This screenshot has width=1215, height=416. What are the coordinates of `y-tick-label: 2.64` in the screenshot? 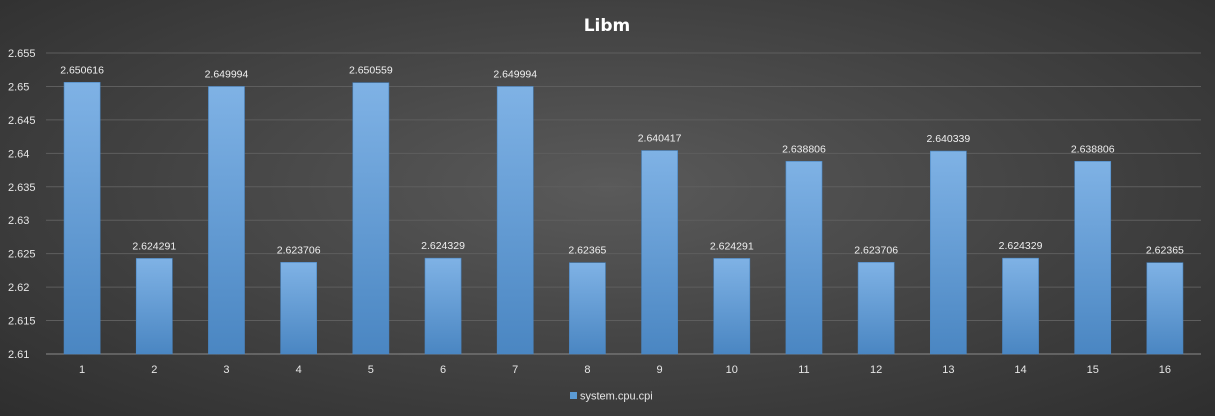 It's located at (18, 154).